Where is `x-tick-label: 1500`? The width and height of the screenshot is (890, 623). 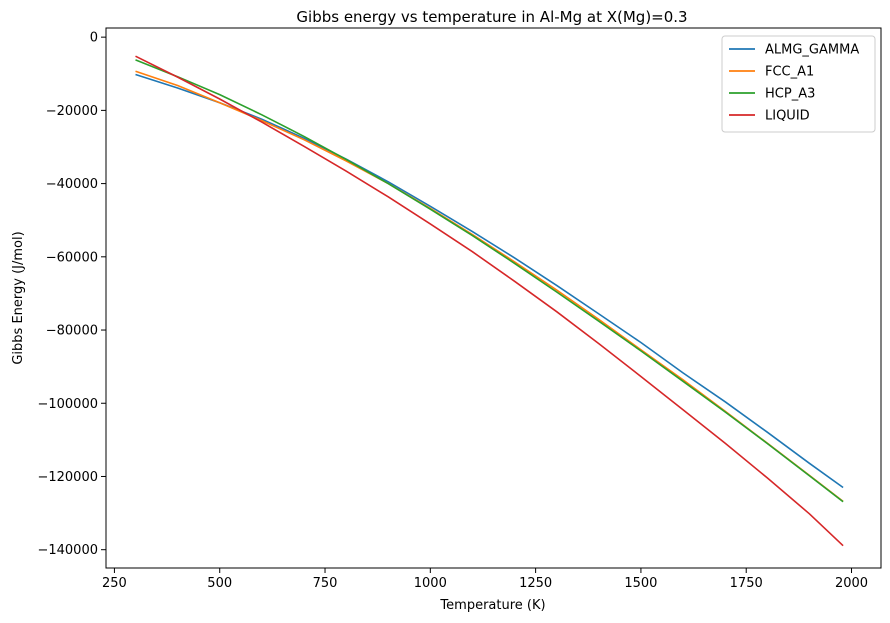
x-tick-label: 1500 is located at coordinates (640, 583).